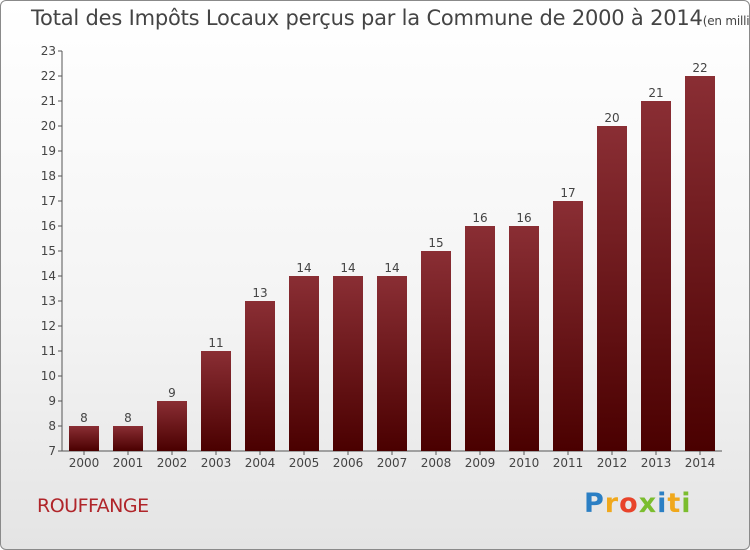 Image resolution: width=750 pixels, height=550 pixels. Describe the element at coordinates (655, 93) in the screenshot. I see `data-label: 21` at that location.